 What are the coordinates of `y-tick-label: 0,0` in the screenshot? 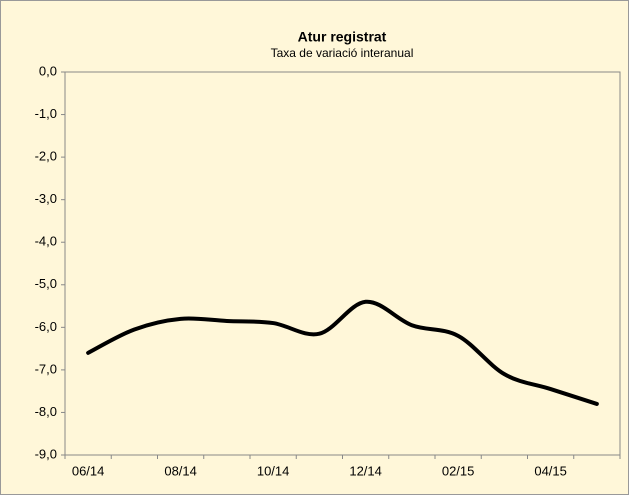 It's located at (48, 70).